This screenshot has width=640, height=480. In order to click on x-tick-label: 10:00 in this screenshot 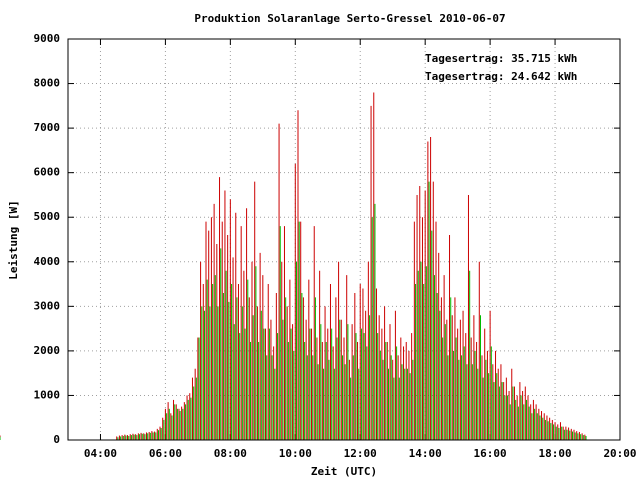, I will do `click(295, 453)`.